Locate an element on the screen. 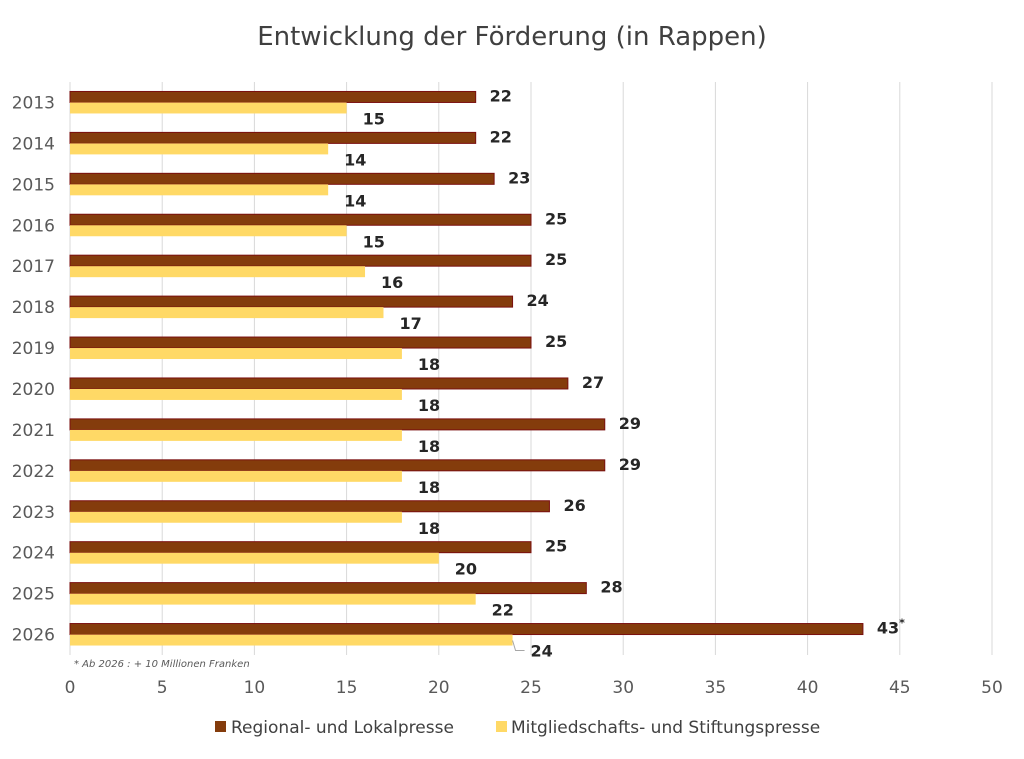 The image size is (1024, 759). category-label: 2026 is located at coordinates (33, 636).